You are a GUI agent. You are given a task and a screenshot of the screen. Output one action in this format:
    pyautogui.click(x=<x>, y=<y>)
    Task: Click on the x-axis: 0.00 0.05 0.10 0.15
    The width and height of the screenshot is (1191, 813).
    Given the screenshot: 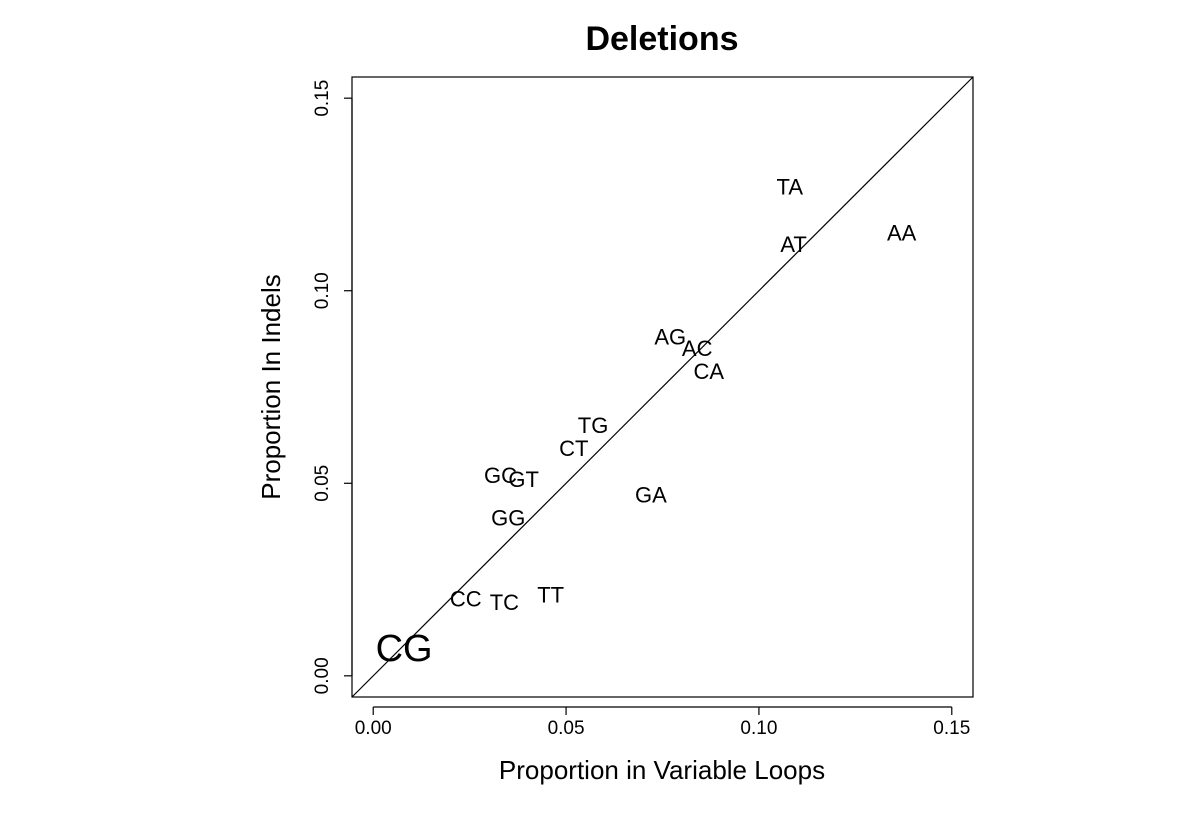 What is the action you would take?
    pyautogui.click(x=662, y=722)
    